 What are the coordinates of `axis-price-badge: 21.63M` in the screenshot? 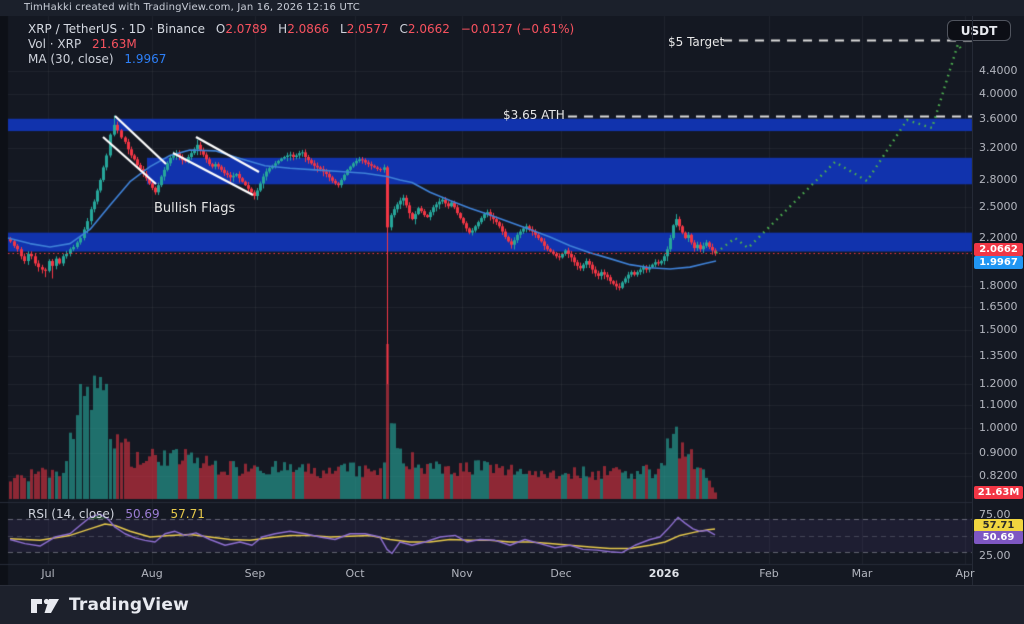 It's located at (998, 492).